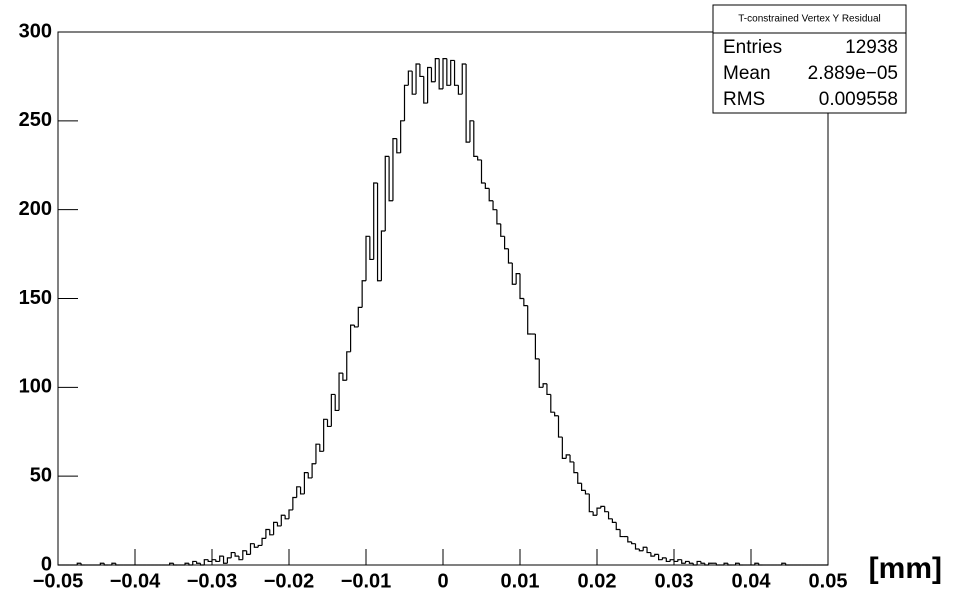 The height and width of the screenshot is (595, 953). I want to click on x-tick-label: 0.04, so click(752, 581).